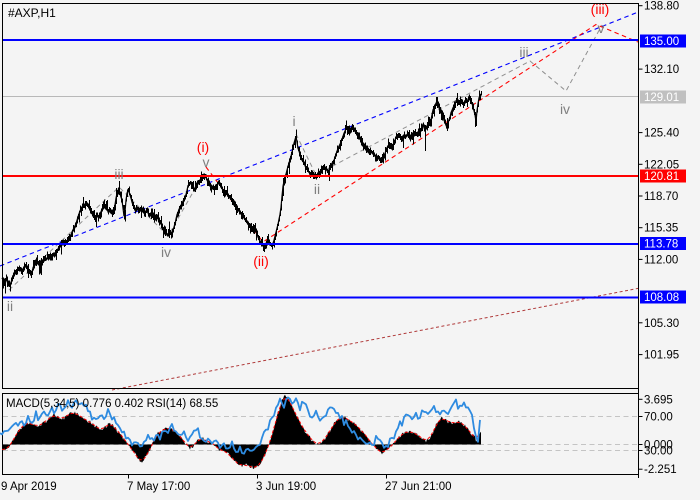 This screenshot has width=700, height=500. Describe the element at coordinates (661, 245) in the screenshot. I see `svg-text: 113.78` at that location.